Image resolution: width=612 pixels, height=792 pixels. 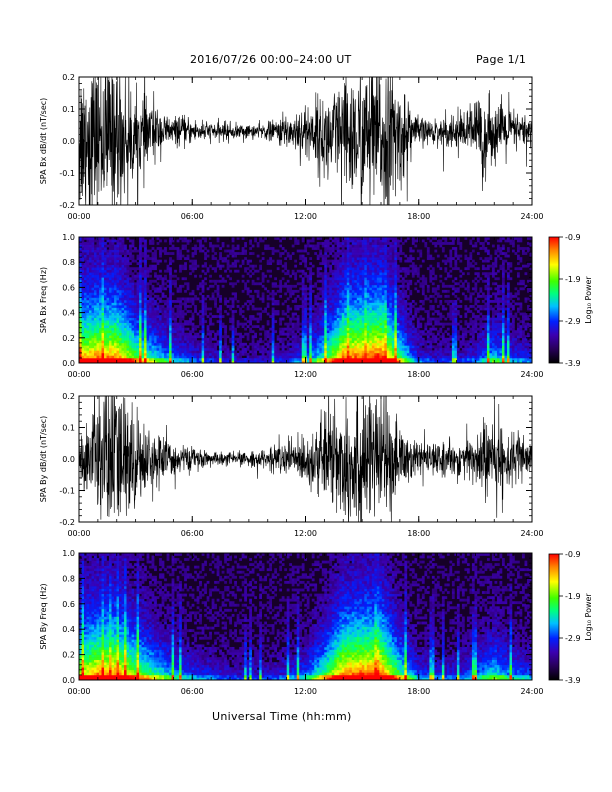 I want to click on x-axis-label: Universal Time (hh:mm), so click(x=282, y=716).